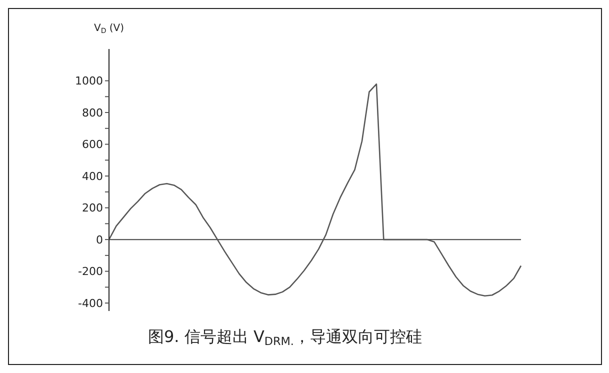  I want to click on y-tick-label: 400, so click(92, 176).